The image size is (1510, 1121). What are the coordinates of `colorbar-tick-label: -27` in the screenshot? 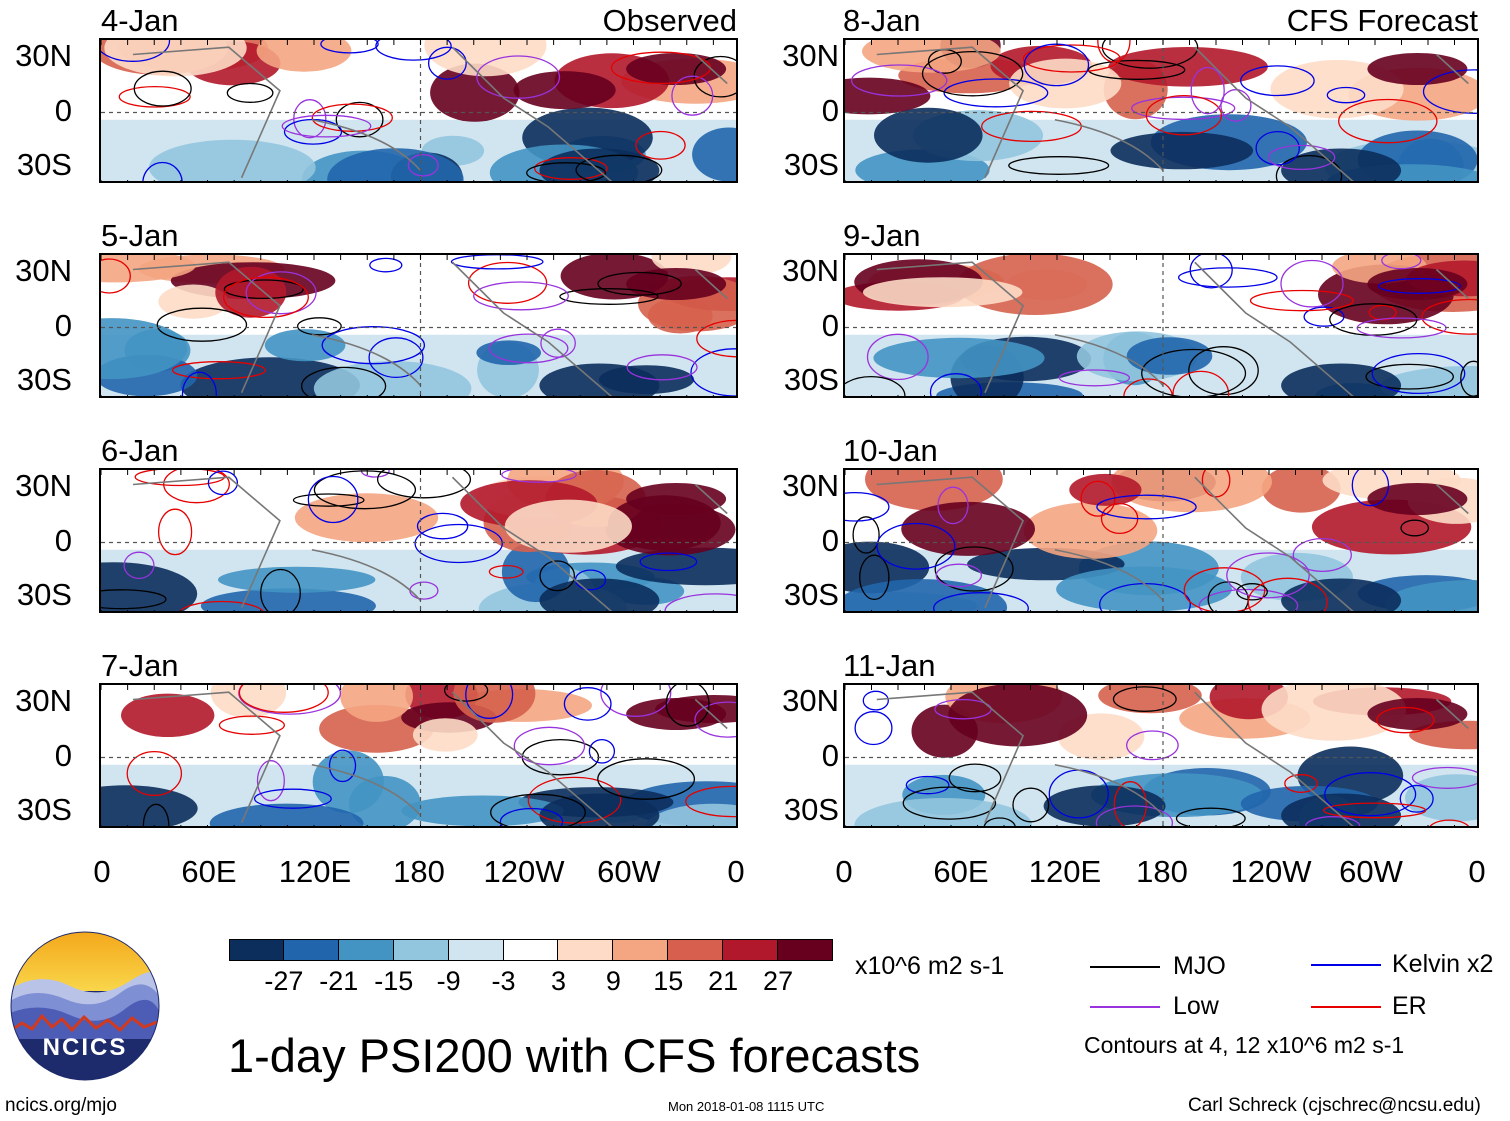 It's located at (284, 981).